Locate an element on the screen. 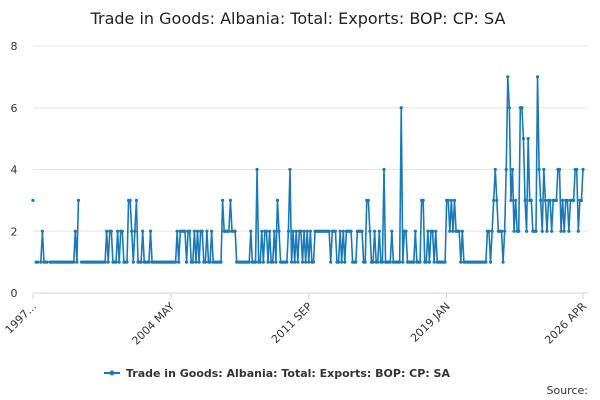 The width and height of the screenshot is (600, 400). x-tick-label: 2011 SEP is located at coordinates (292, 323).